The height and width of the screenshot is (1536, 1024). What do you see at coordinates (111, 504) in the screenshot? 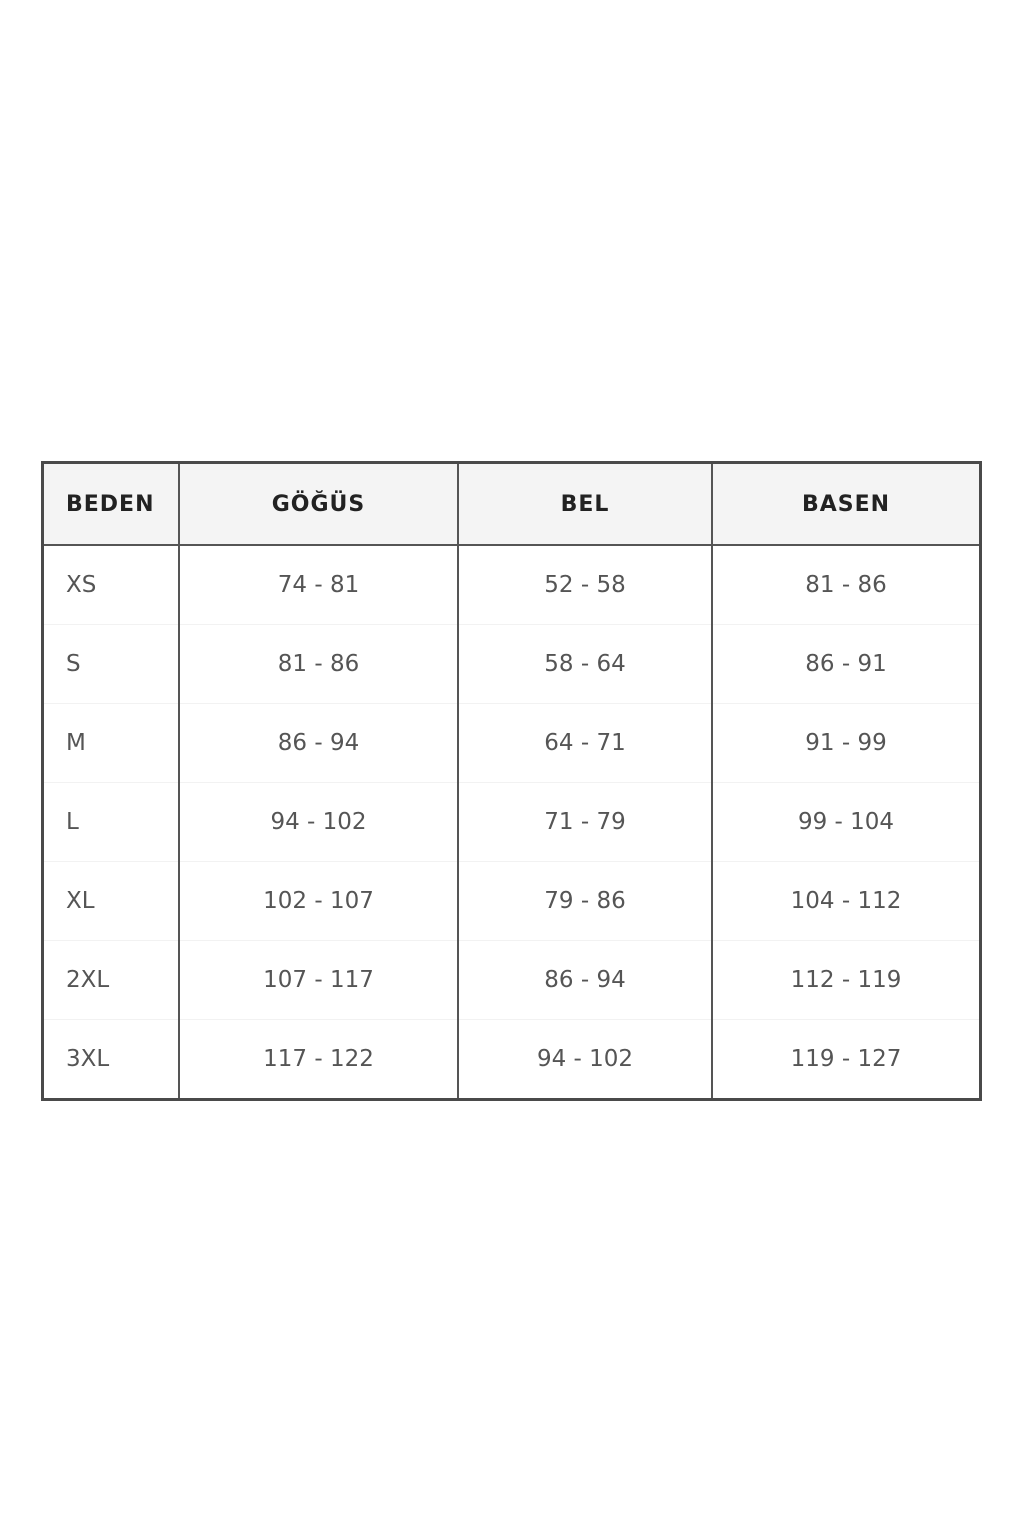
I see `column-header: BEDEN` at bounding box center [111, 504].